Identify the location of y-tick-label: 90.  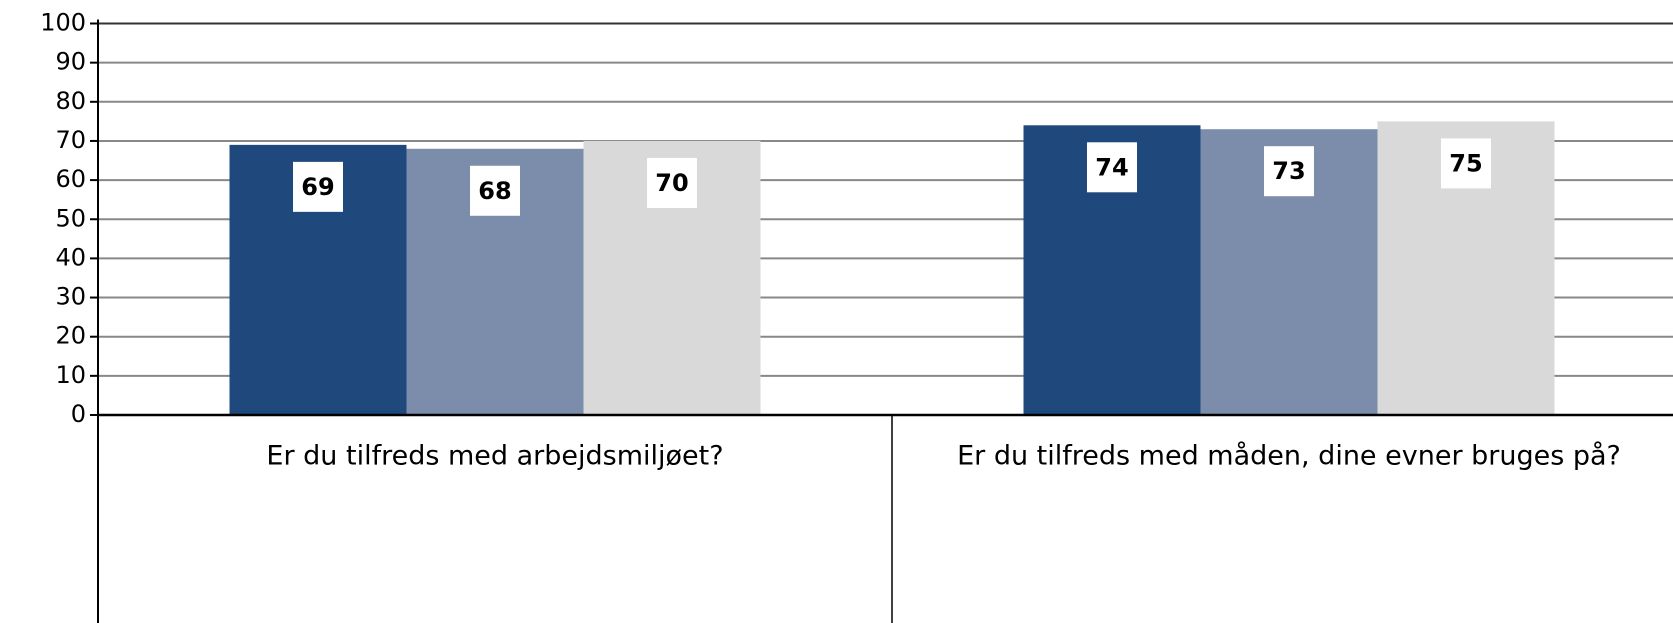
(70, 62).